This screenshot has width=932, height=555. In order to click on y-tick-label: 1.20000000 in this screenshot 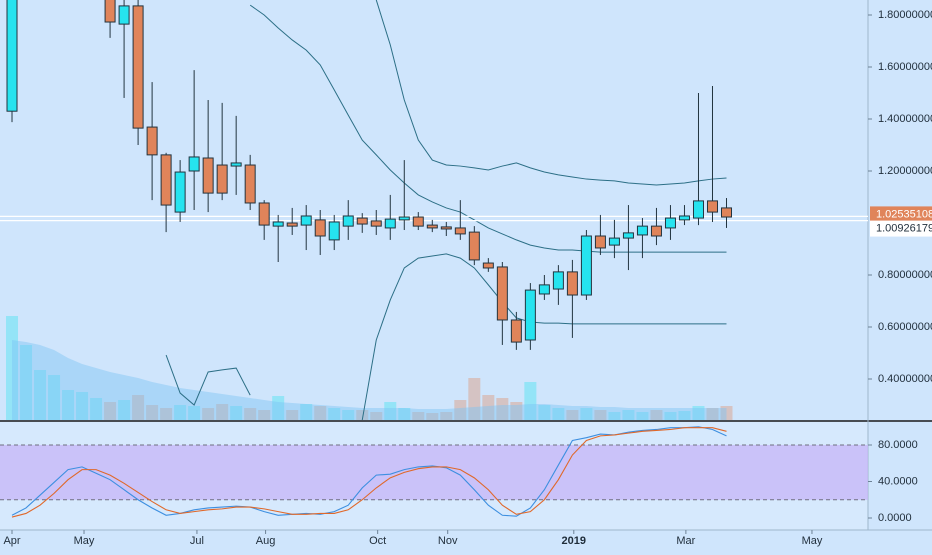, I will do `click(905, 171)`.